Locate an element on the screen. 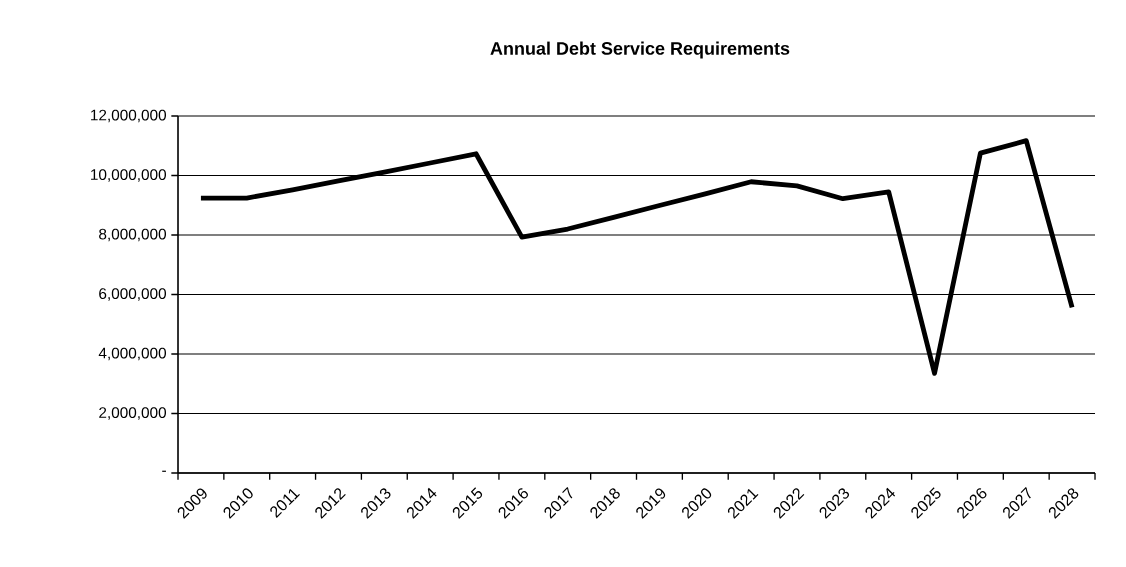 This screenshot has width=1126, height=567. y-tick-label: 12,000,000 is located at coordinates (129, 116).